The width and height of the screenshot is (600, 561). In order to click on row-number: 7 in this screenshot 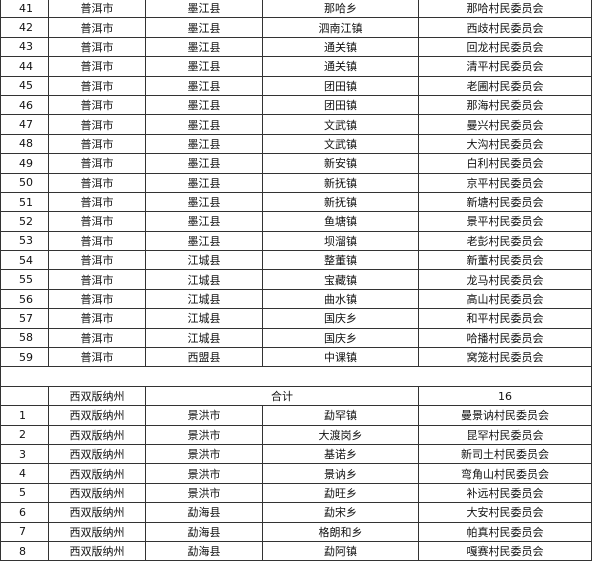, I will do `click(24, 531)`.